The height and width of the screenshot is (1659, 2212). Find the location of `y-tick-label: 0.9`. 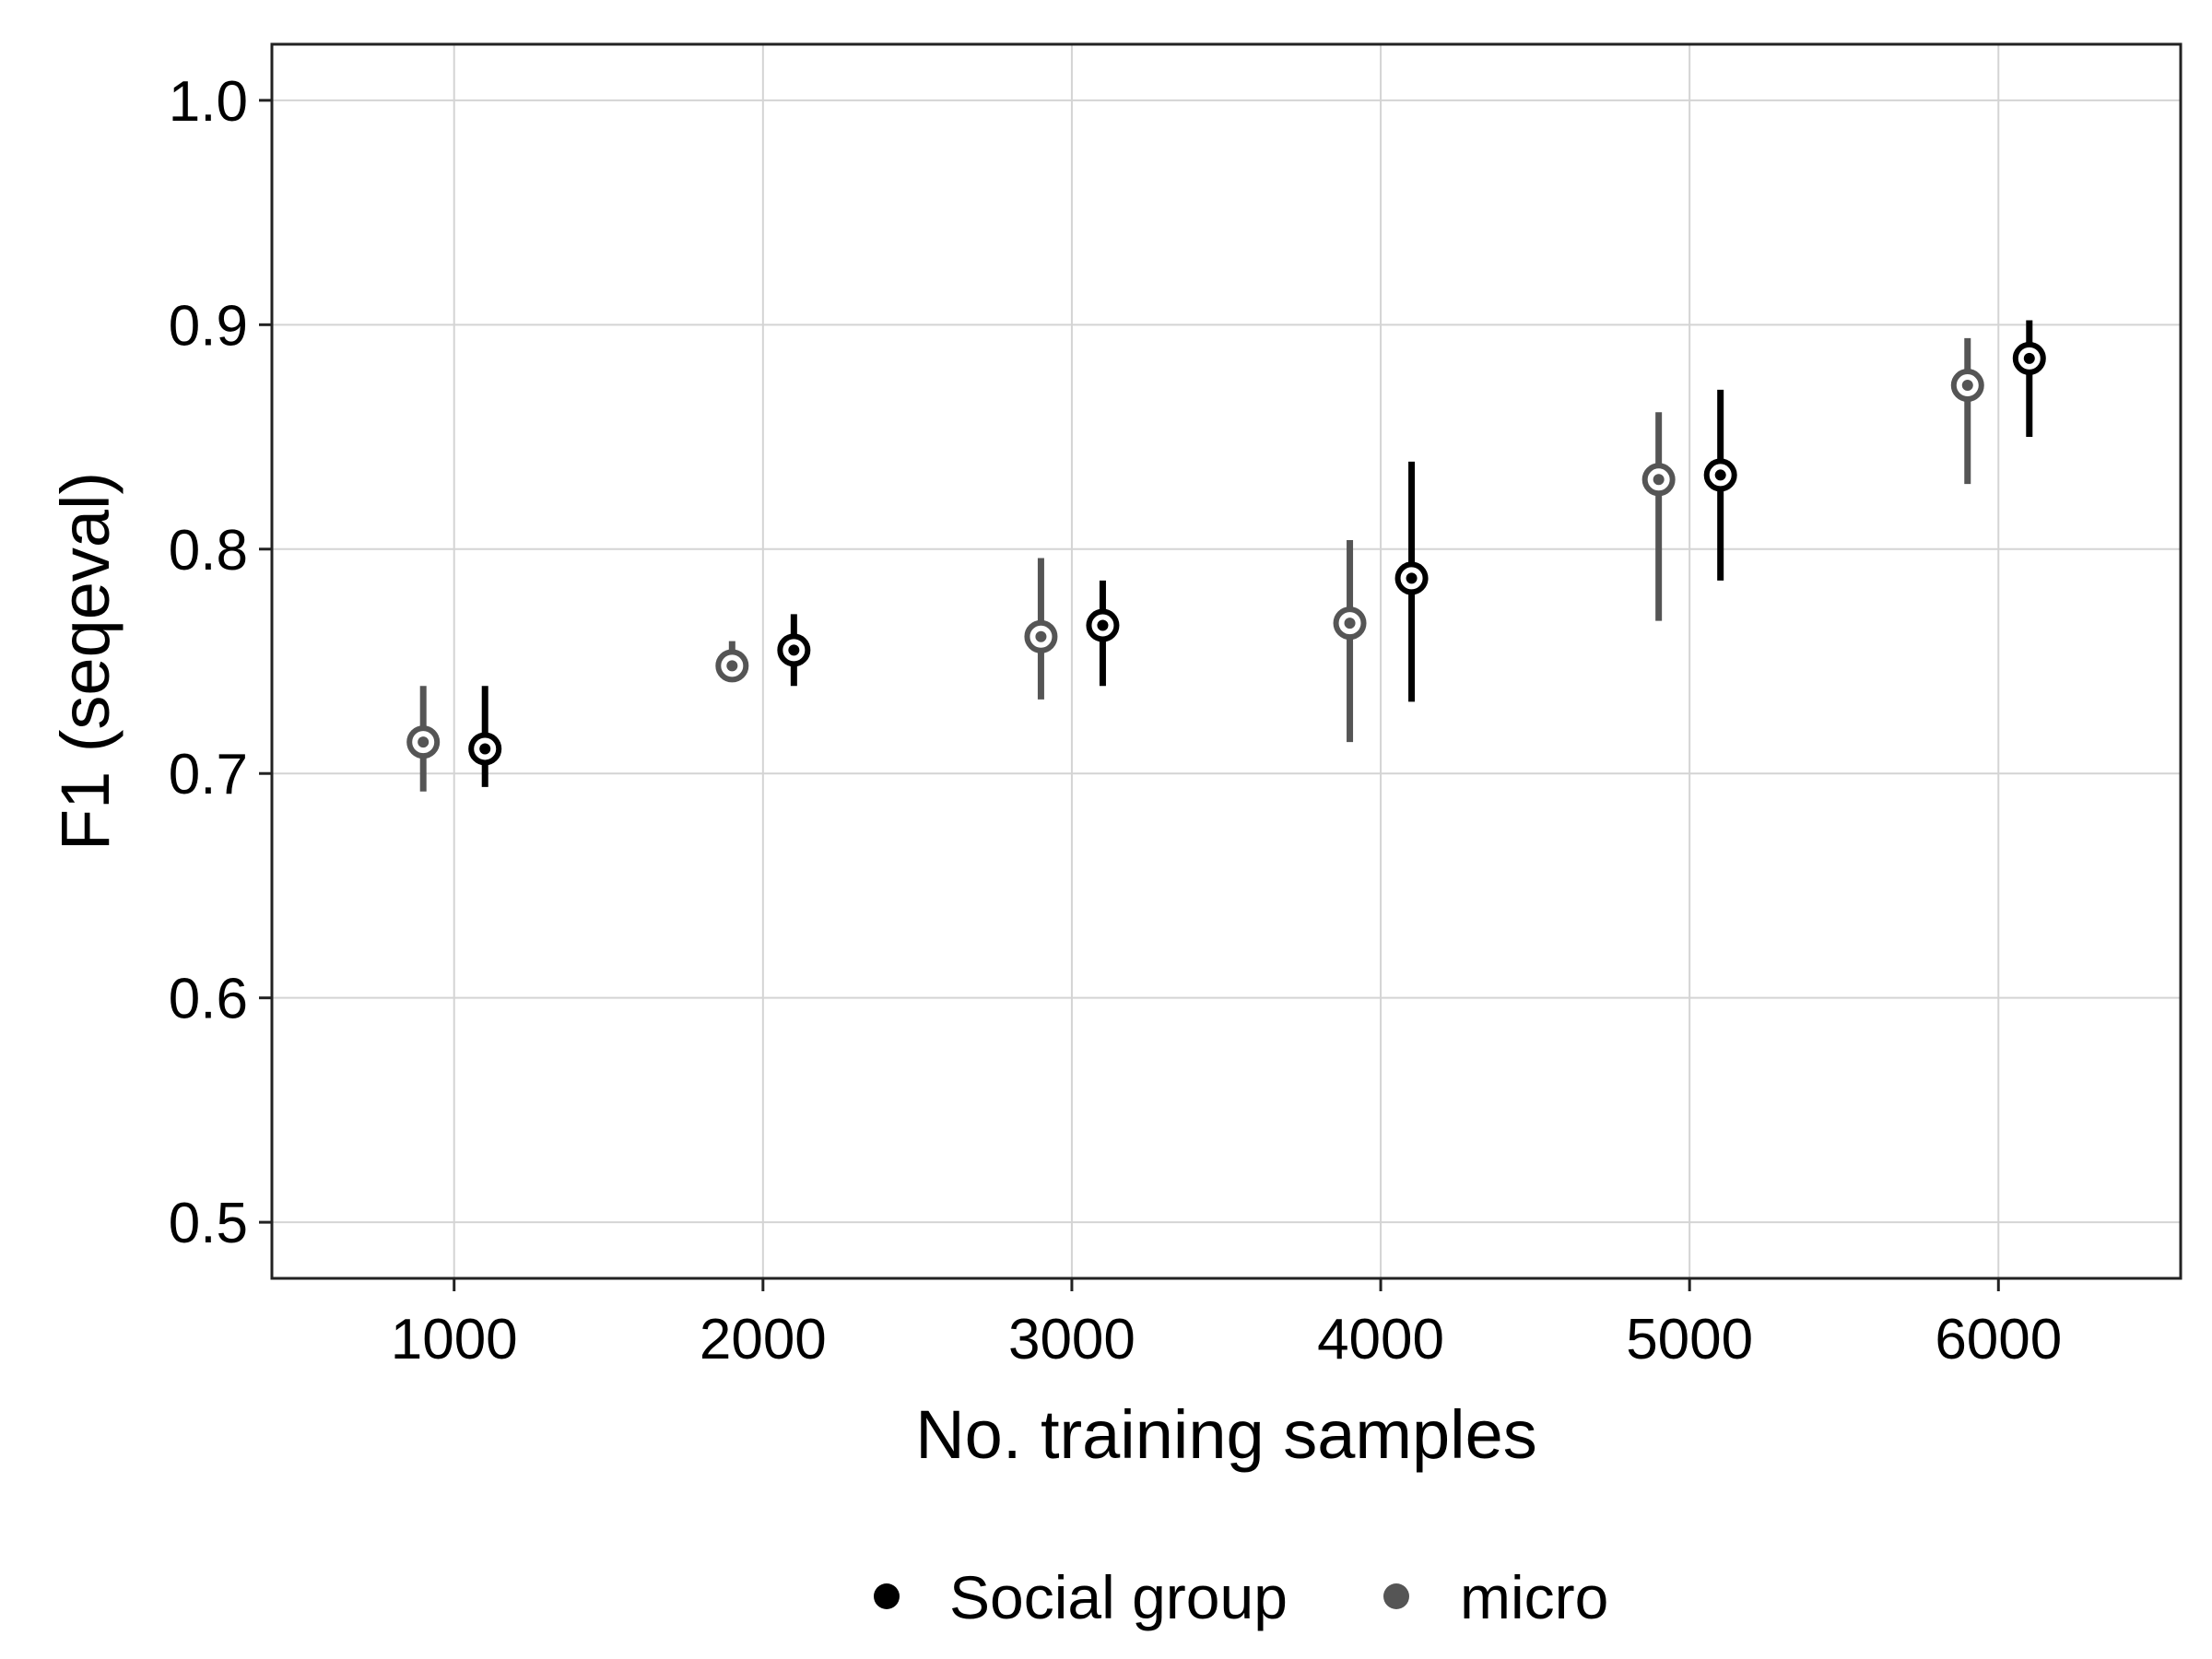

y-tick-label: 0.9 is located at coordinates (208, 326).